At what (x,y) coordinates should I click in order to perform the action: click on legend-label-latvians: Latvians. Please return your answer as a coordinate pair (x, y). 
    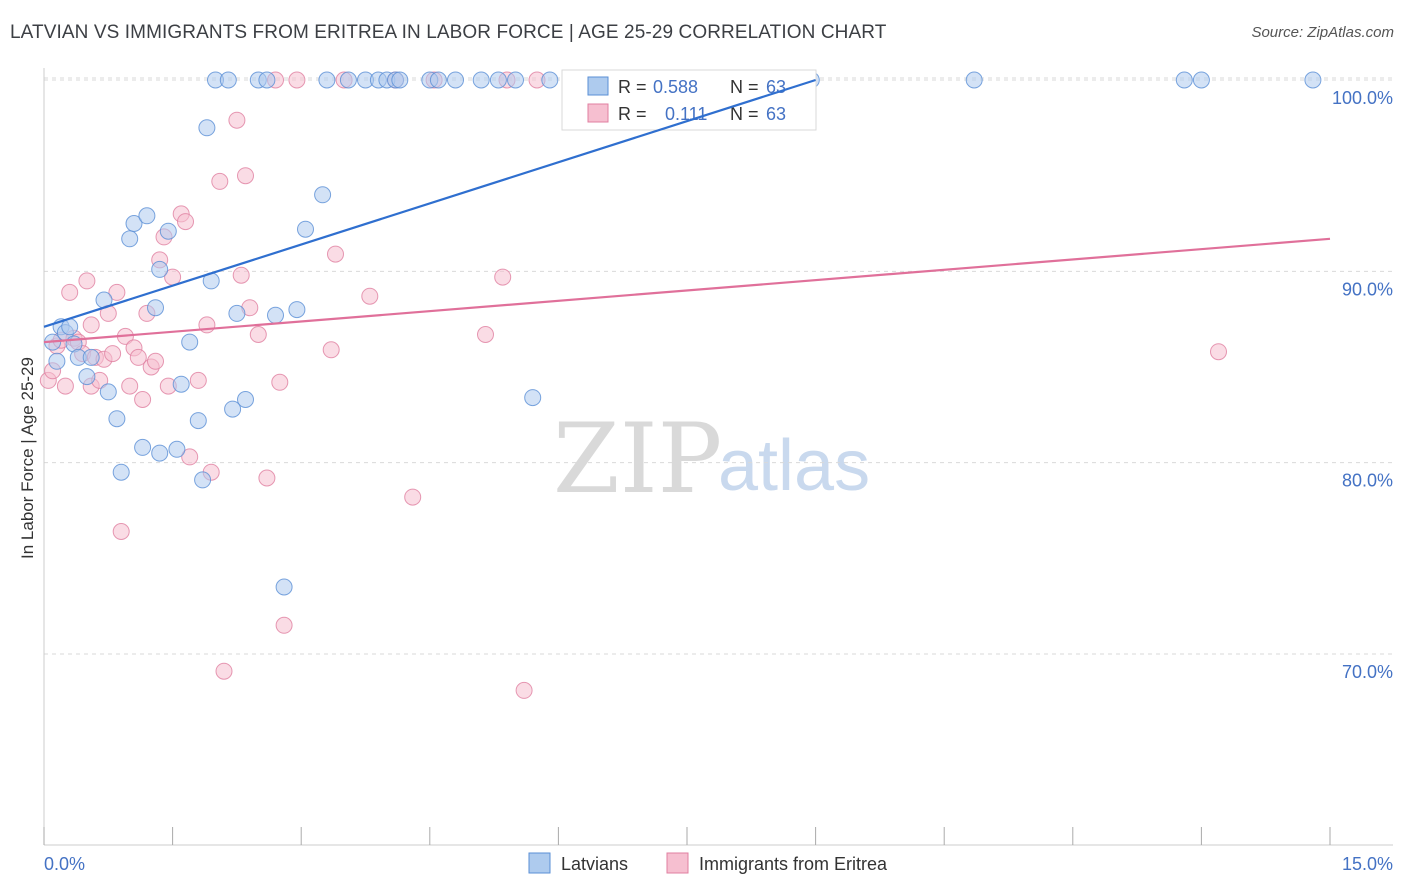
    Looking at the image, I should click on (594, 864).